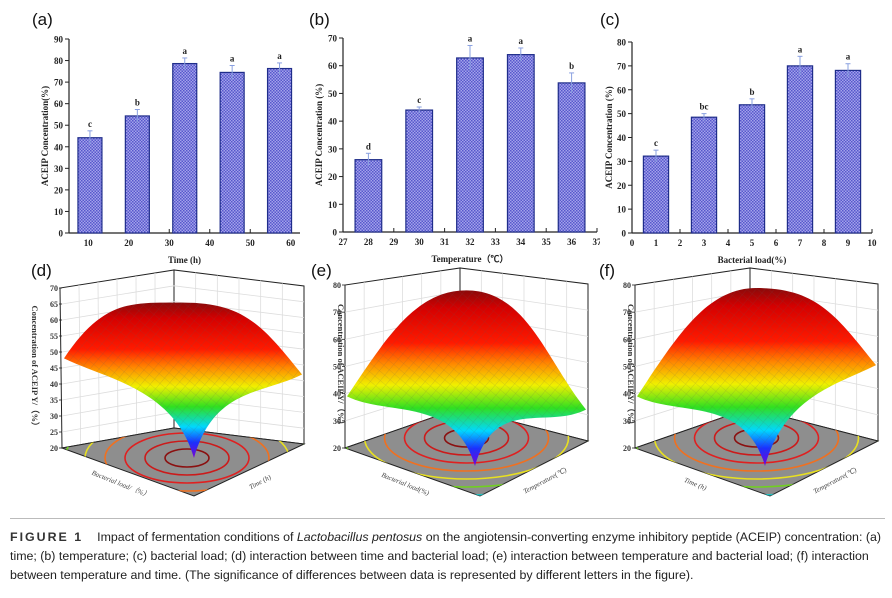 This screenshot has width=892, height=598. Describe the element at coordinates (572, 242) in the screenshot. I see `x-tick-label: 36` at that location.